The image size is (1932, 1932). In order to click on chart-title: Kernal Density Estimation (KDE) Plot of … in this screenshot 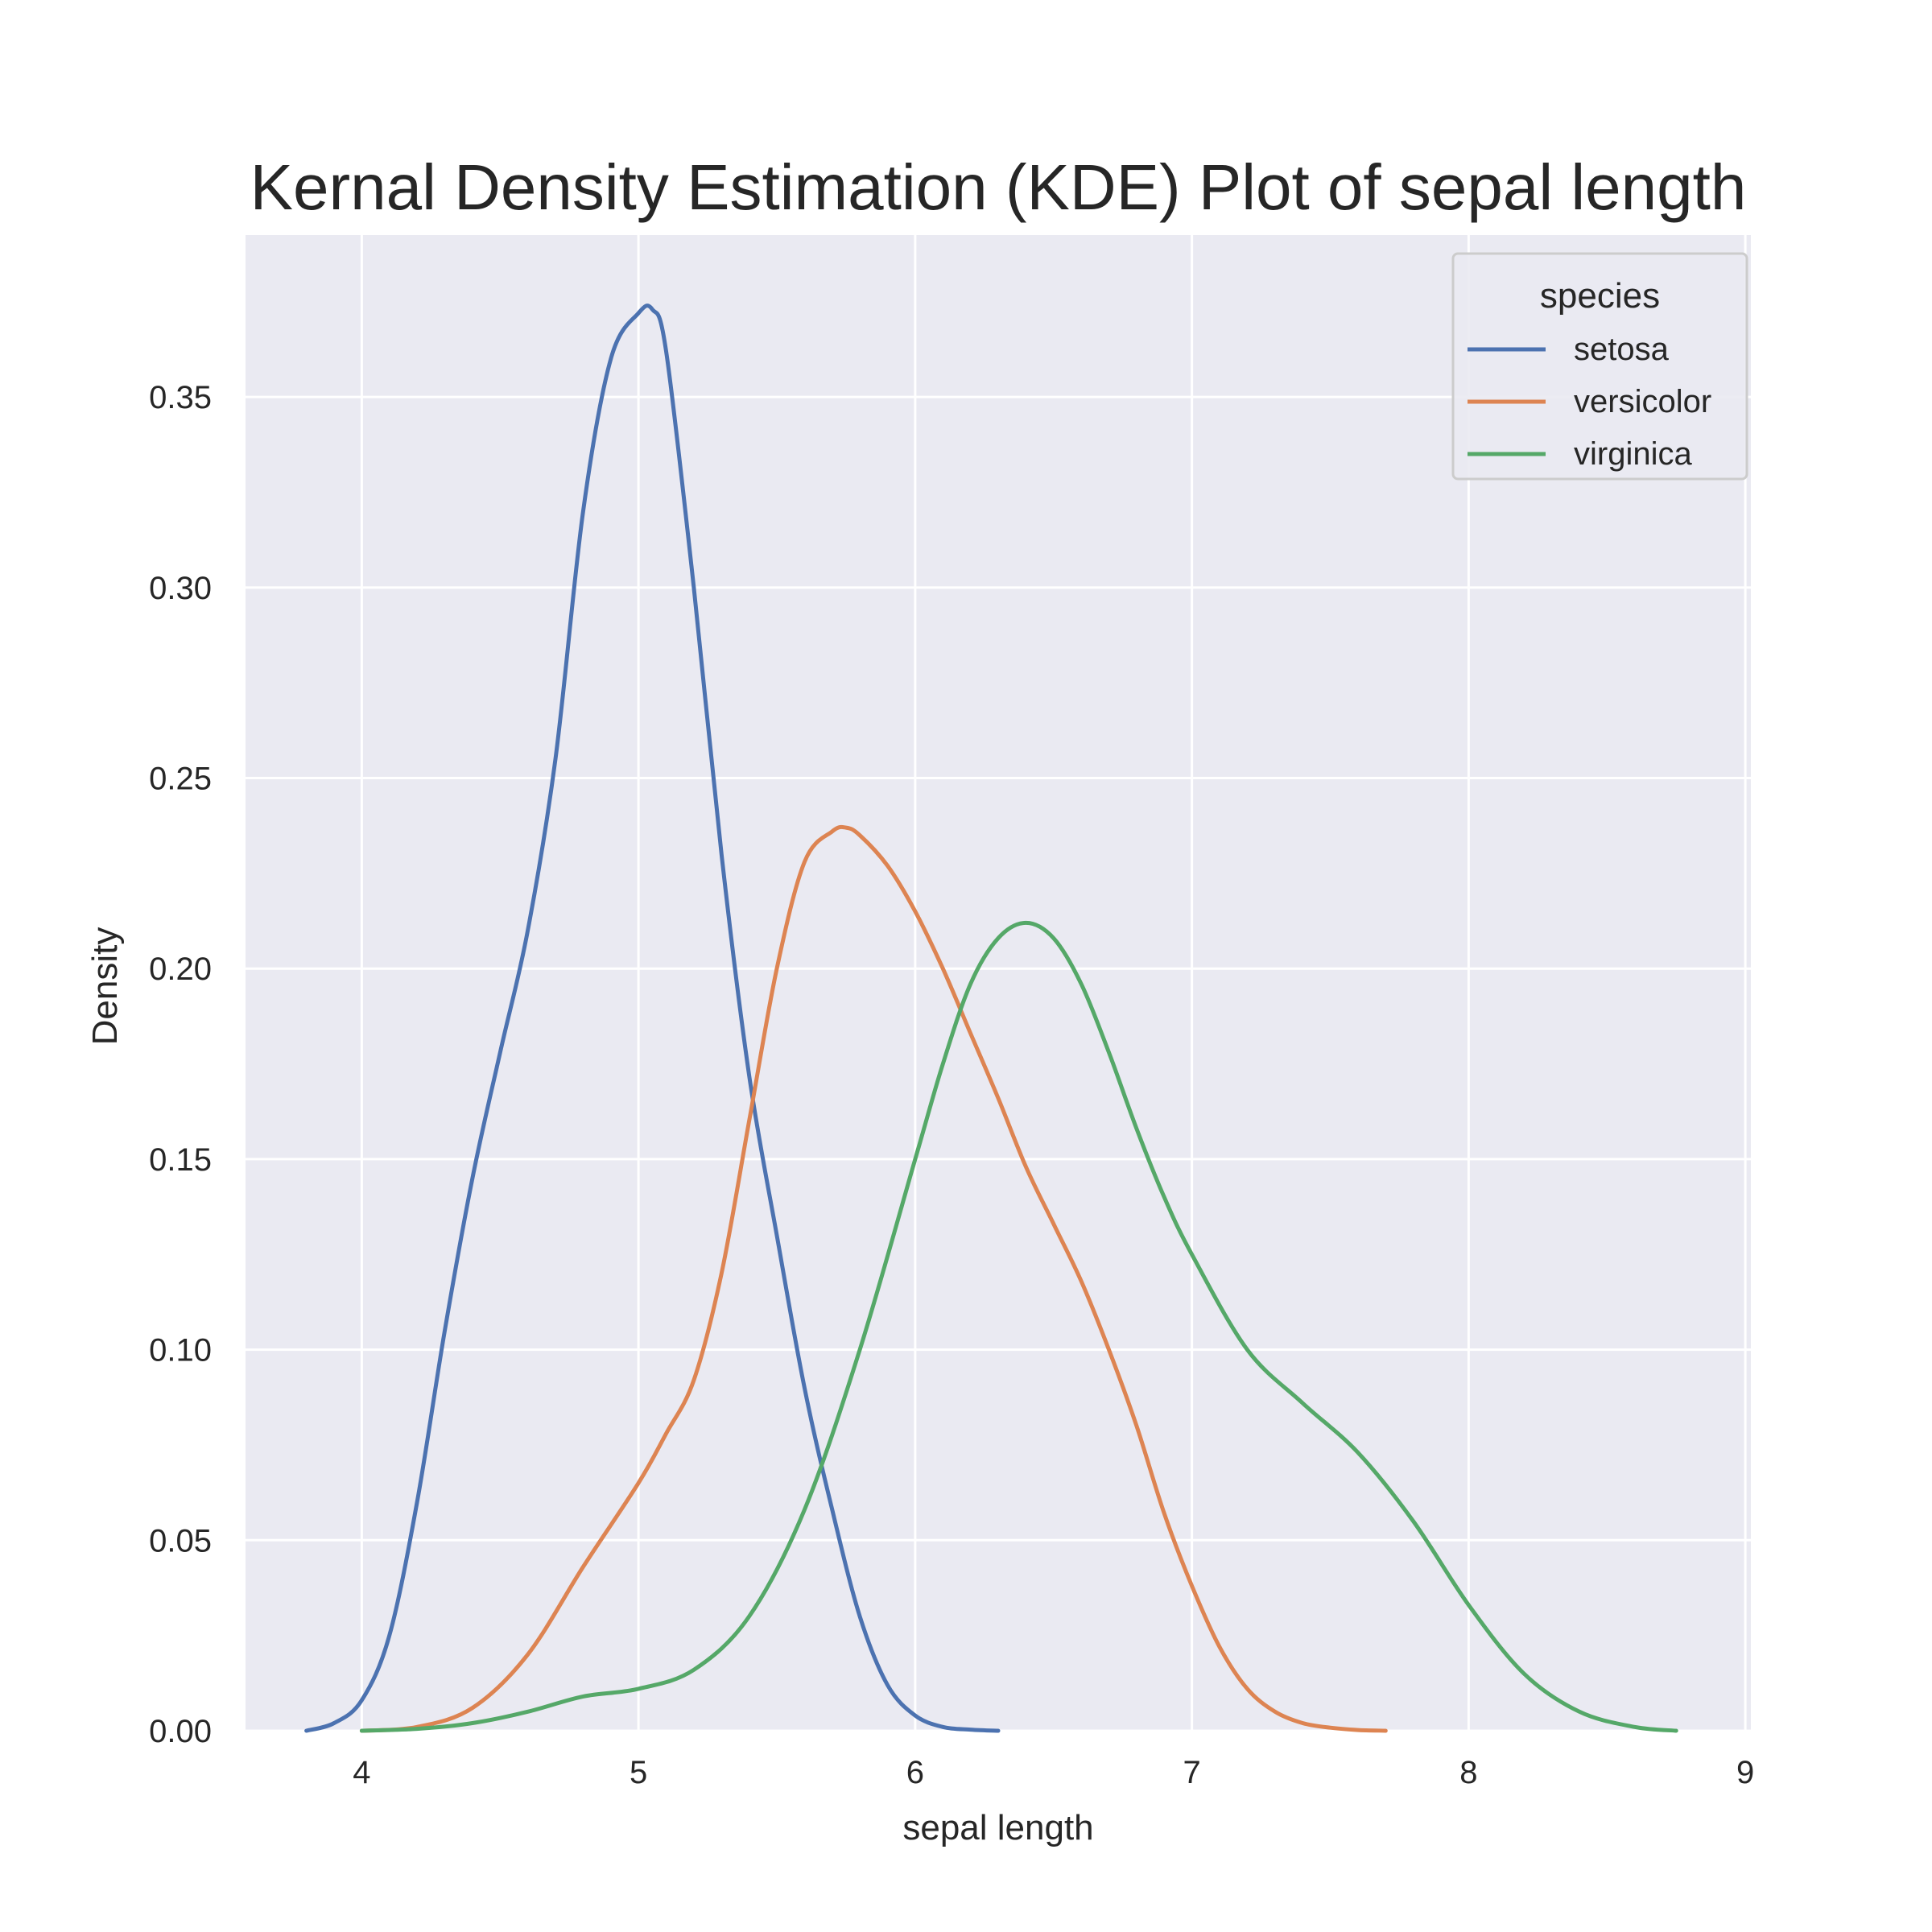, I will do `click(998, 187)`.